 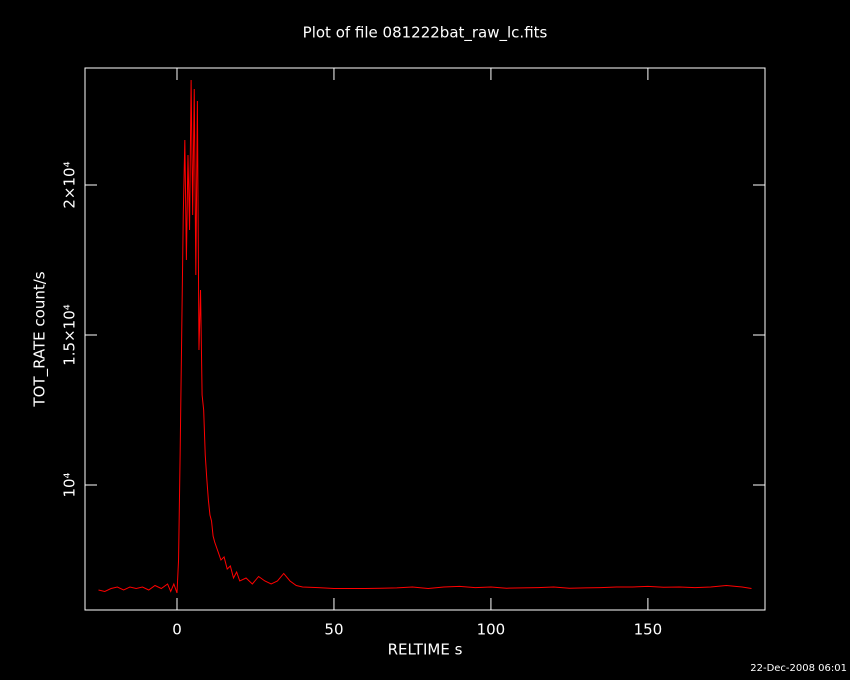 I want to click on y-tick-label: 10⁴, so click(x=70, y=484).